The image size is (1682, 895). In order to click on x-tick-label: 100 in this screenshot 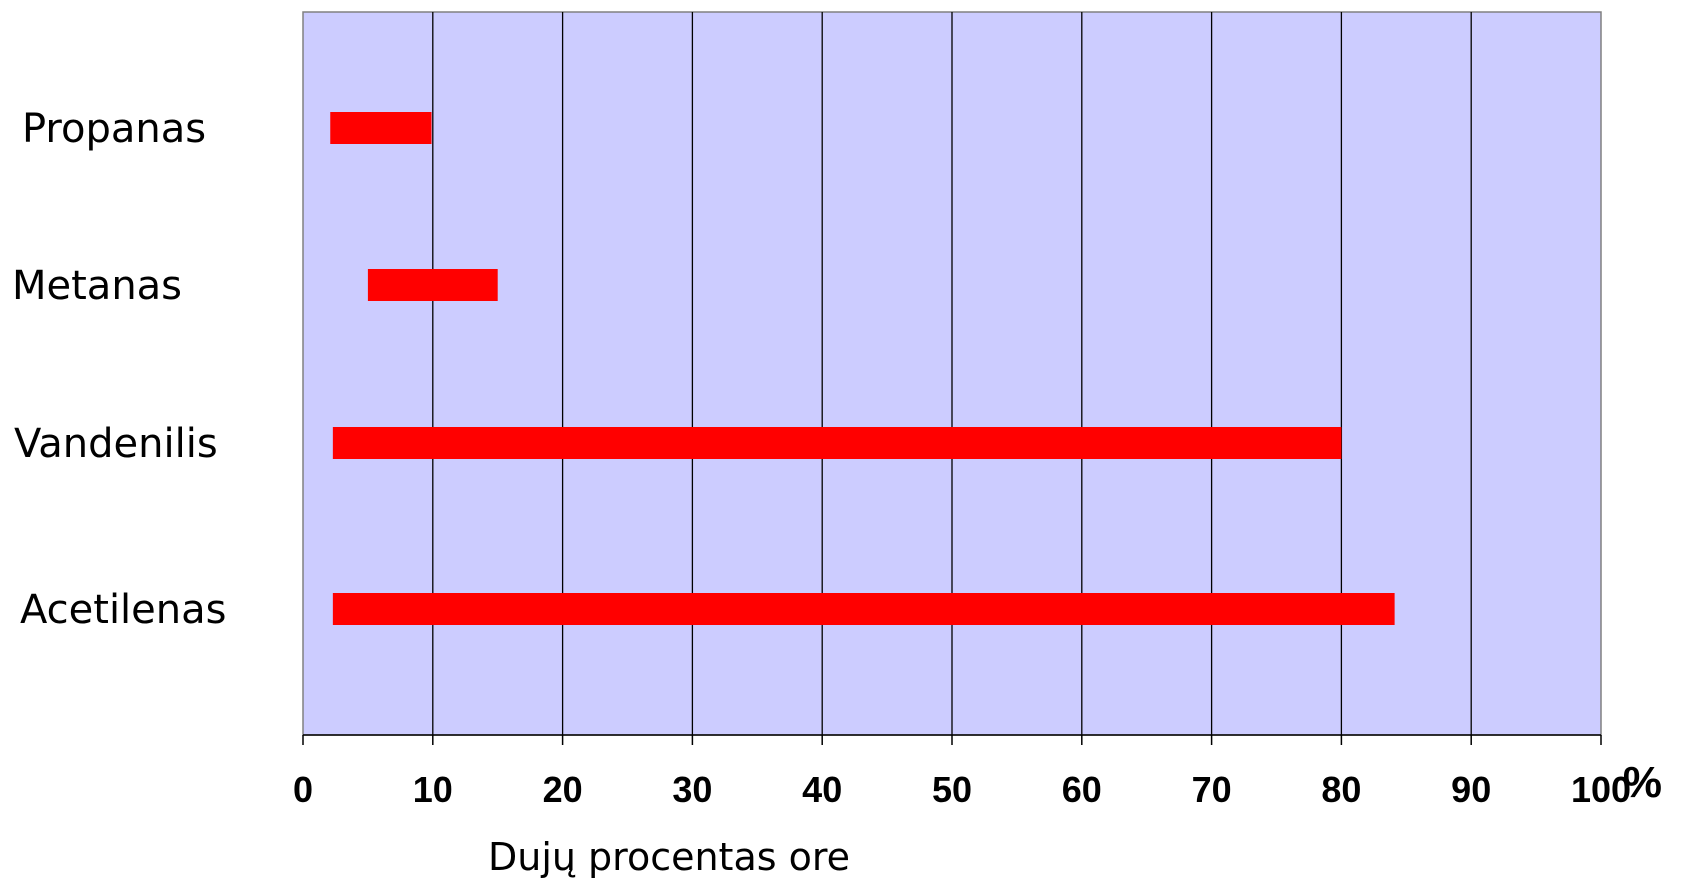, I will do `click(1601, 789)`.